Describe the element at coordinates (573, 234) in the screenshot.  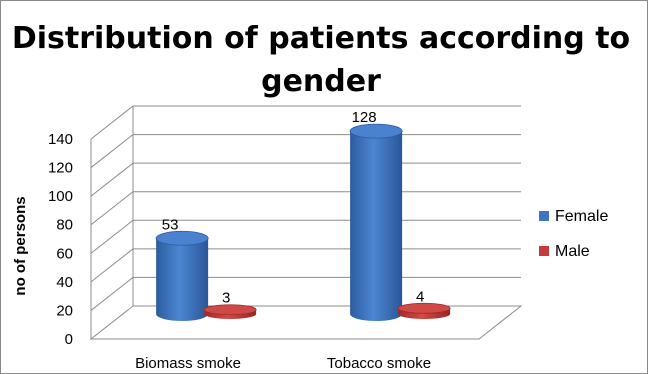
I see `legend: Female Male` at that location.